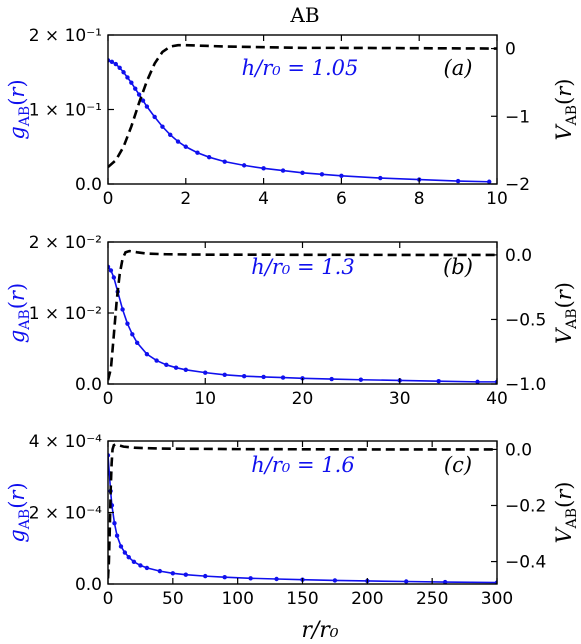 Image resolution: width=581 pixels, height=644 pixels. I want to click on right-y-tick-label: −1, so click(517, 117).